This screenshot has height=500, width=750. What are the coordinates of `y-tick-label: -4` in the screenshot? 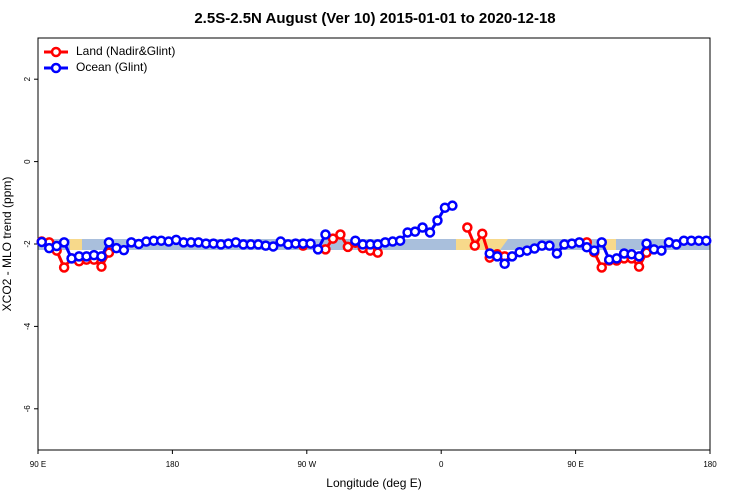 It's located at (27, 326).